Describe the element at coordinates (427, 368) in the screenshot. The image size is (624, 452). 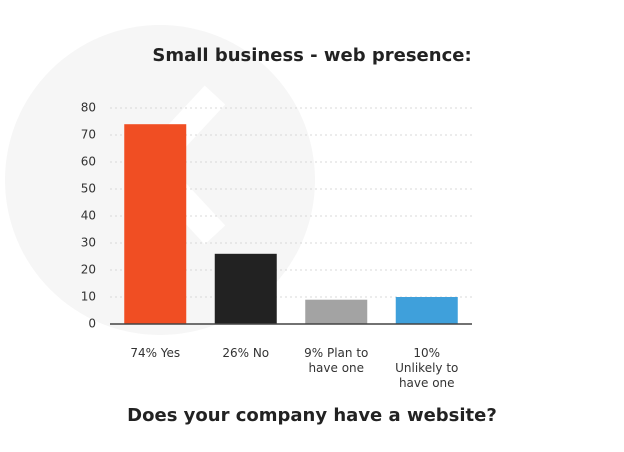
I see `x-tick-label: 10% Unlikely to have one` at that location.